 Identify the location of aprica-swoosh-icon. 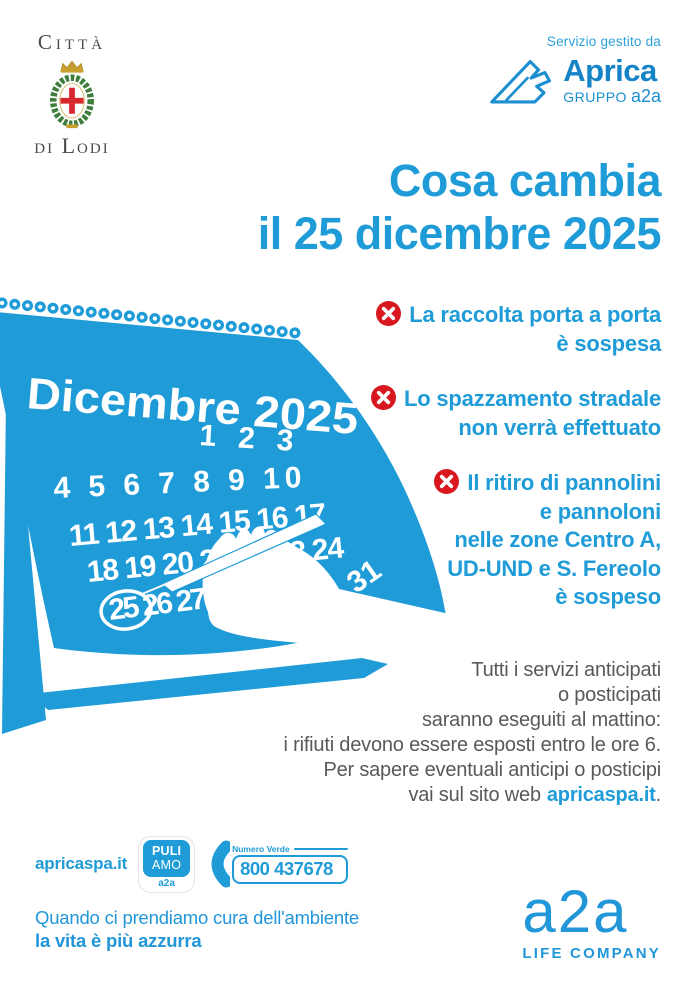
(521, 82).